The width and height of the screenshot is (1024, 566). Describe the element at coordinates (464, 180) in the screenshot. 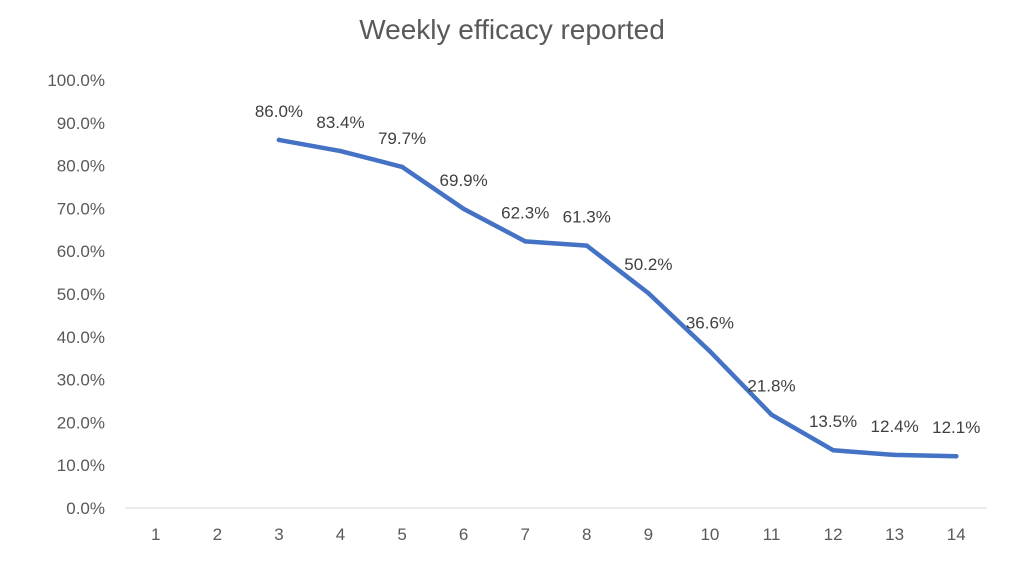

I see `data-label: 69.9%` at that location.